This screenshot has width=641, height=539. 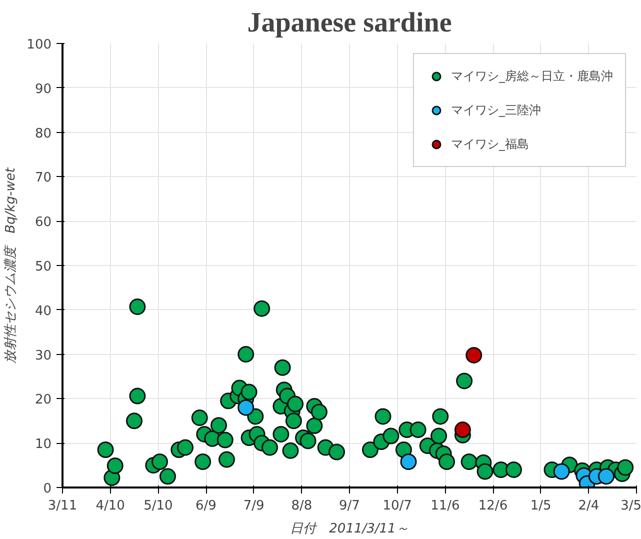 I want to click on y-tick-label: 80, so click(x=43, y=134).